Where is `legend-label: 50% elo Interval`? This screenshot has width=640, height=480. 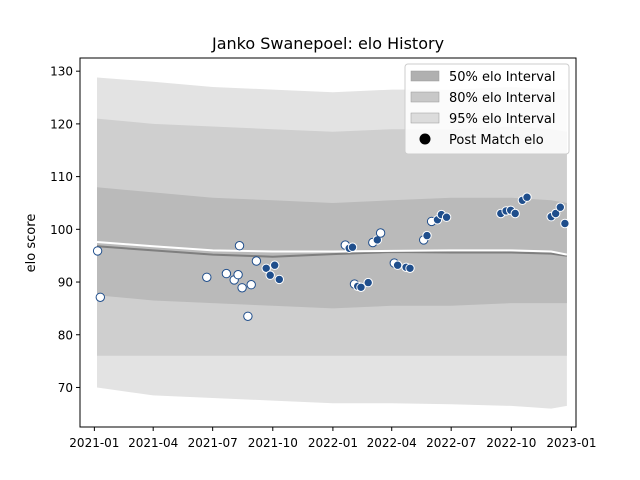
legend-label: 50% elo Interval is located at coordinates (502, 77).